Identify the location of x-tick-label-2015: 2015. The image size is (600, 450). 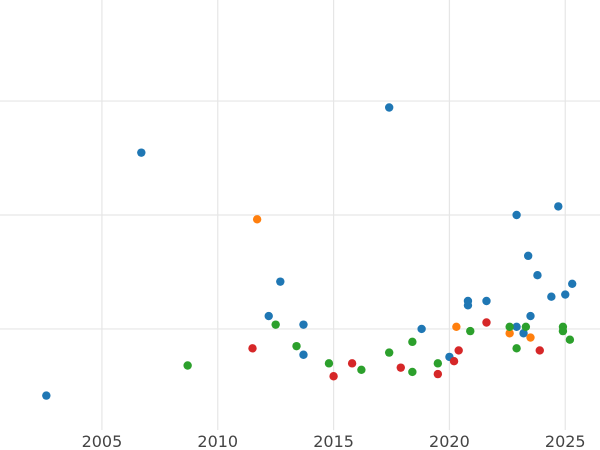
(333, 441).